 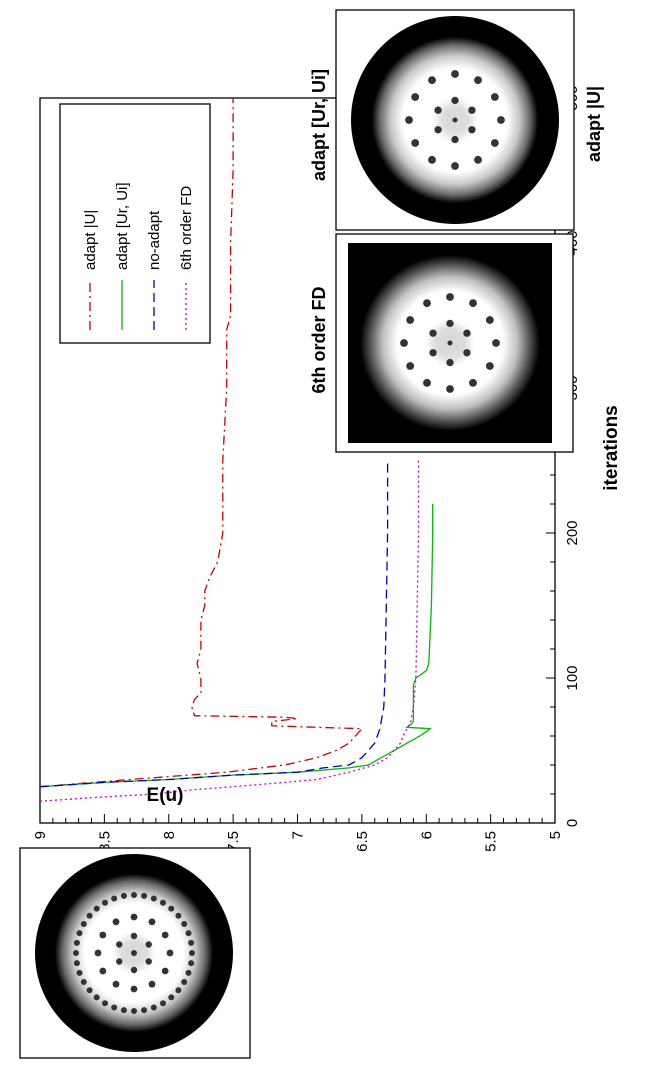 What do you see at coordinates (233, 841) in the screenshot?
I see `y-tick-label: 7.5` at bounding box center [233, 841].